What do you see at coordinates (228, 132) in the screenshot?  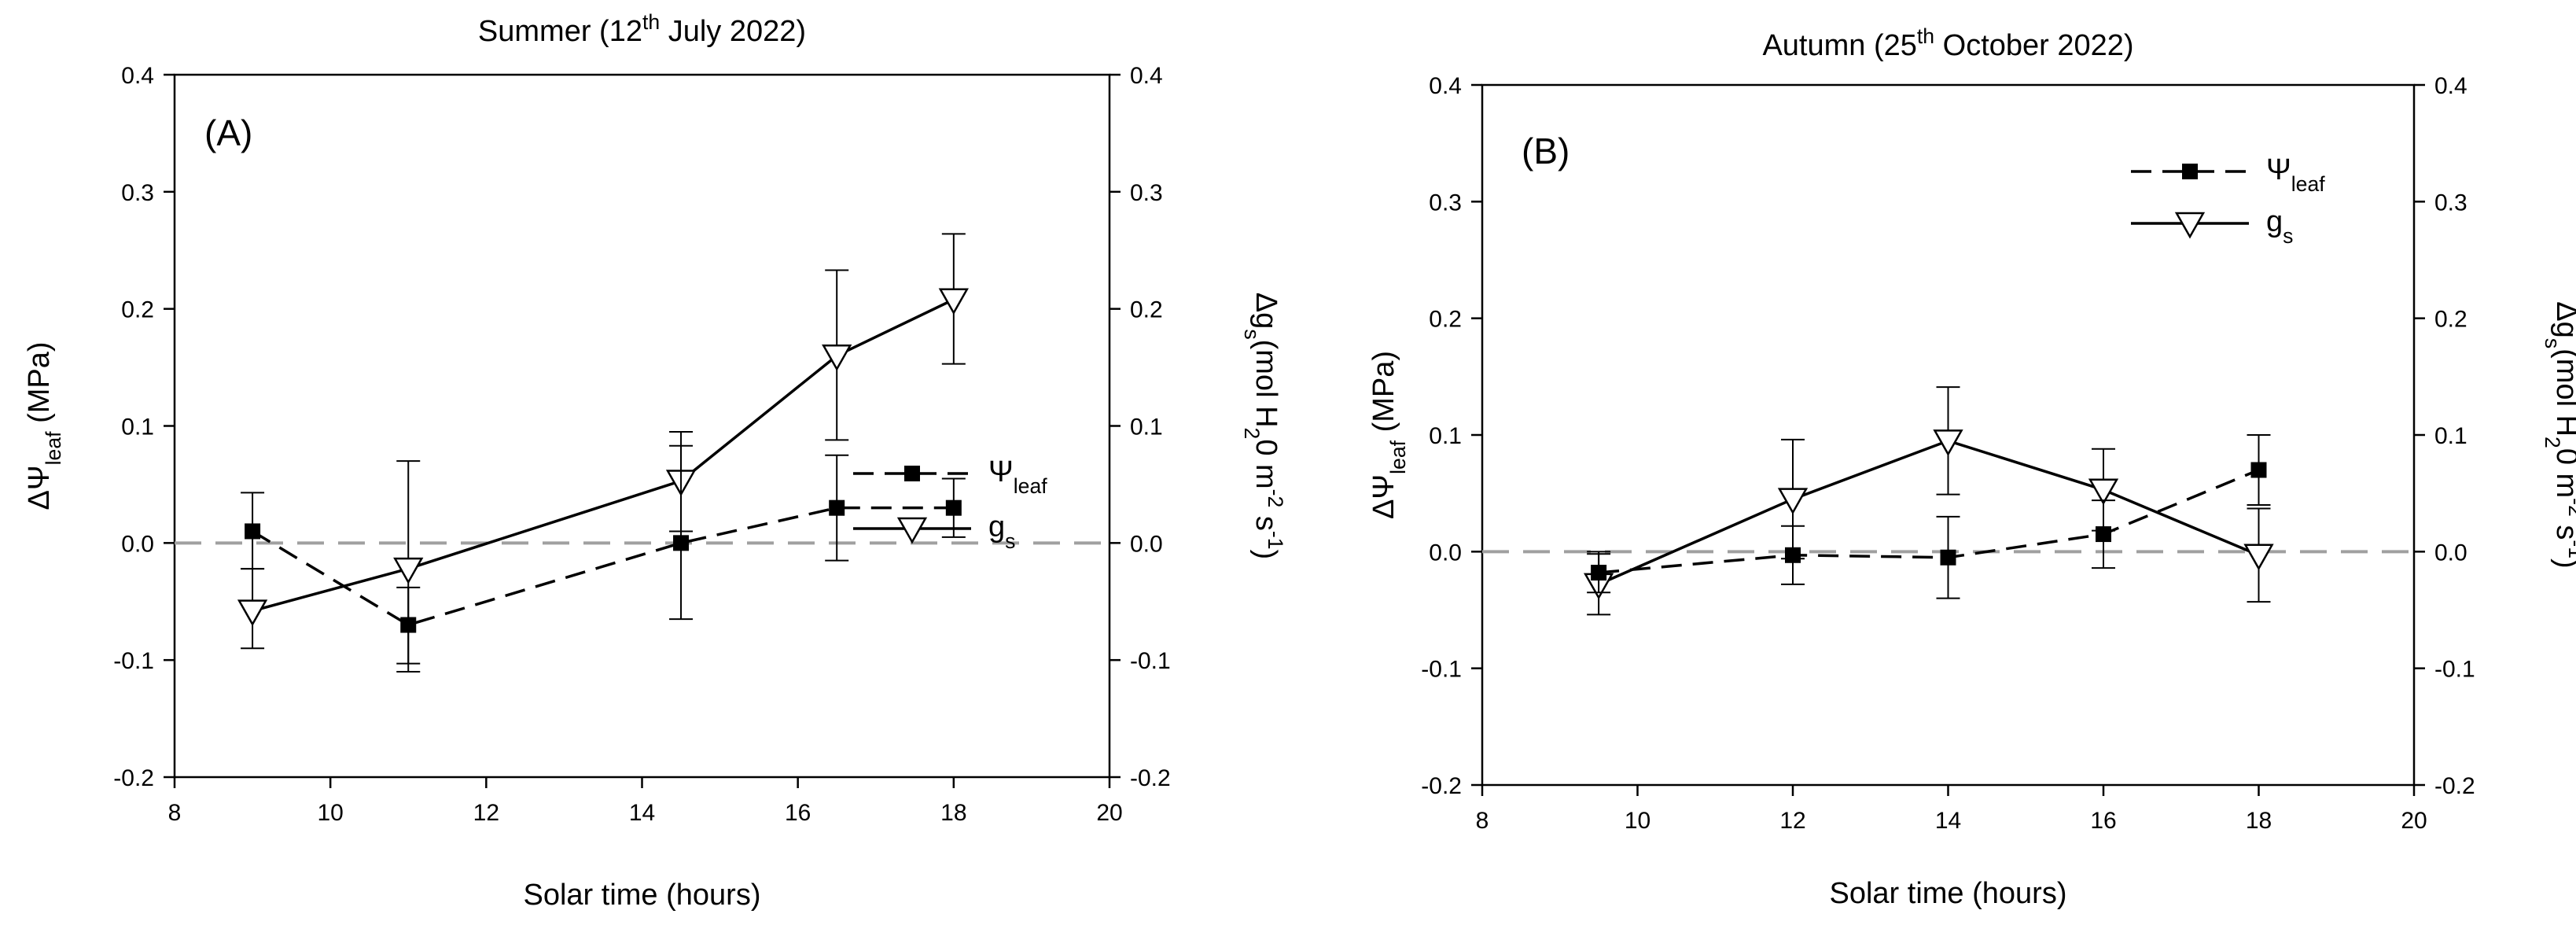 I see `panel-label: (A)` at bounding box center [228, 132].